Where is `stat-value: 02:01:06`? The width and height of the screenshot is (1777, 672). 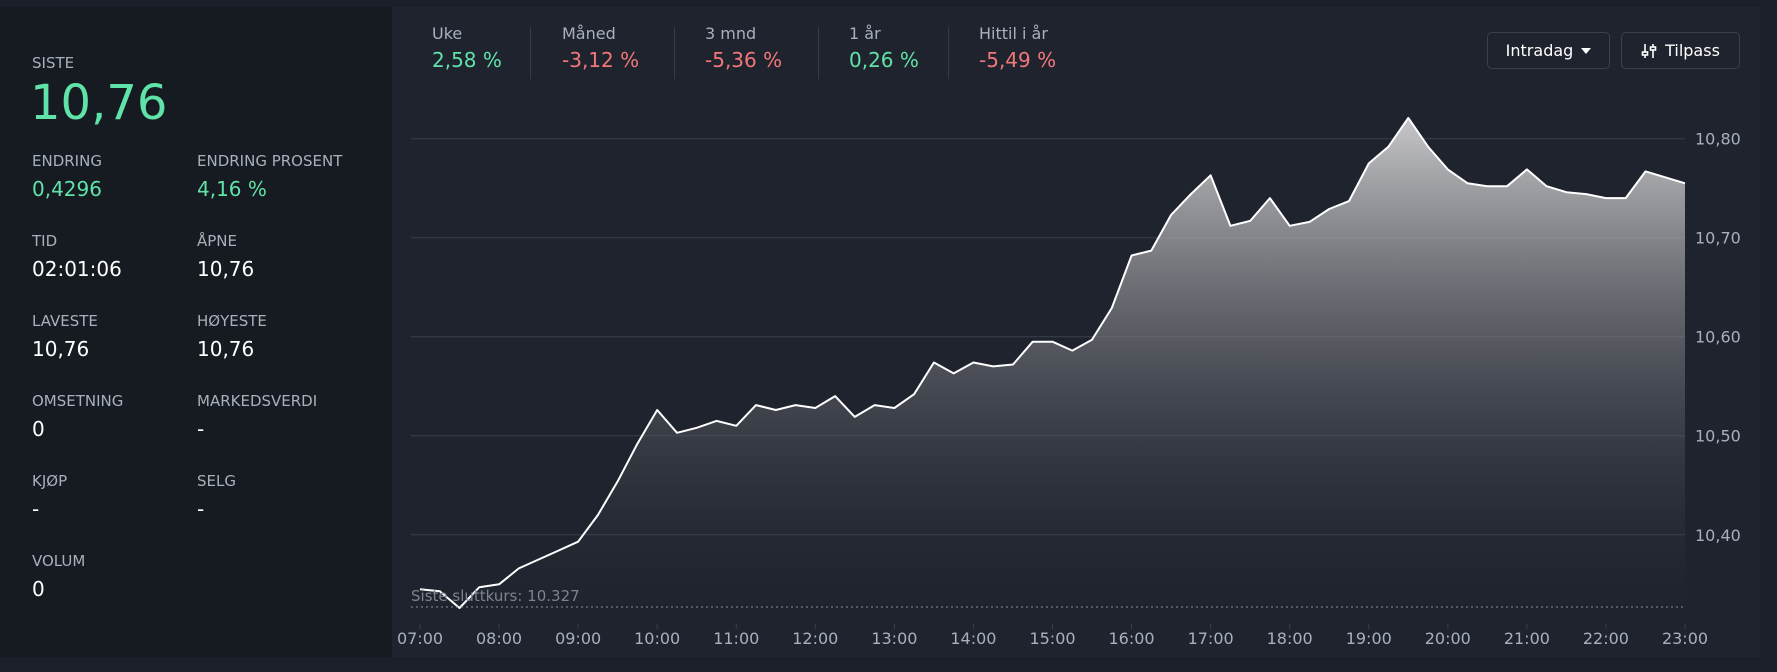
stat-value: 02:01:06 is located at coordinates (77, 269).